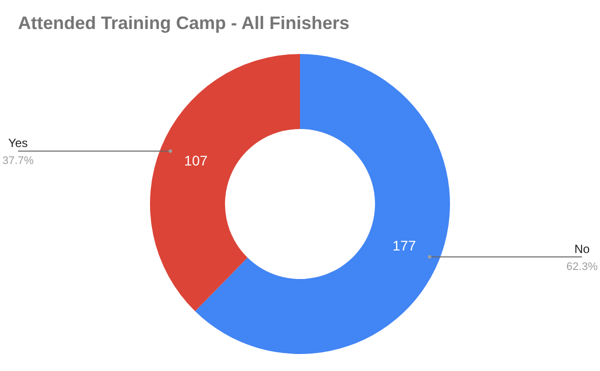 The height and width of the screenshot is (371, 600). Describe the element at coordinates (582, 249) in the screenshot. I see `slice-label: No` at that location.